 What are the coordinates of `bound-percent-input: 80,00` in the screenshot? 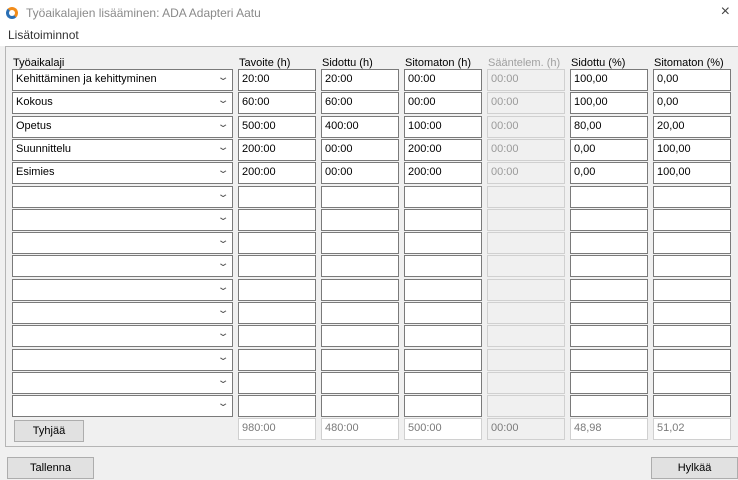 It's located at (609, 127).